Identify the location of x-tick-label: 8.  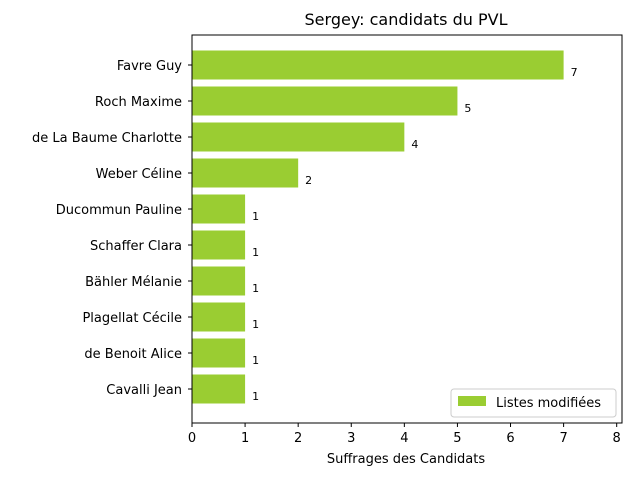
(617, 438).